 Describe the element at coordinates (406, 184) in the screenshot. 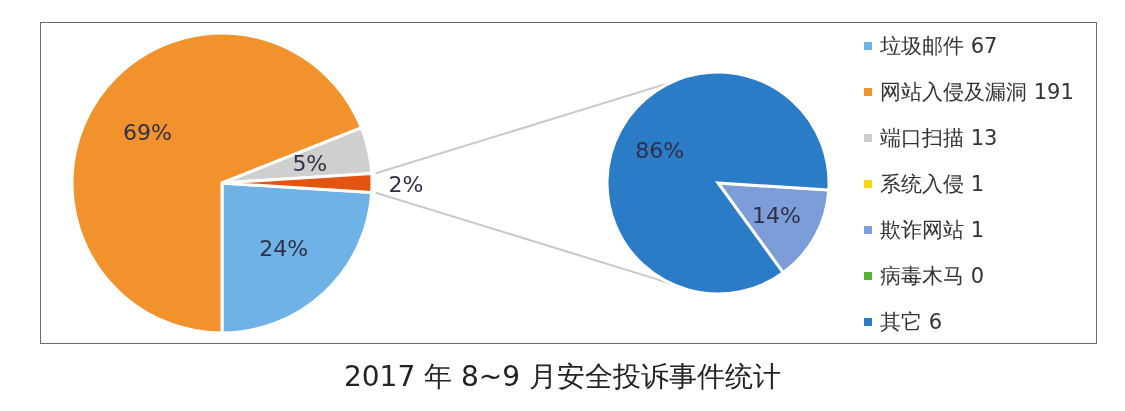

I see `data-label: 2%` at that location.